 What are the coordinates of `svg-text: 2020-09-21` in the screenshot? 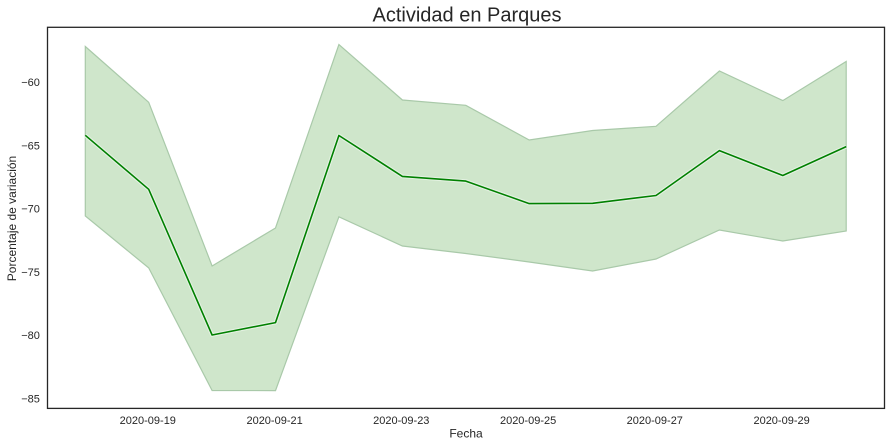 It's located at (274, 421).